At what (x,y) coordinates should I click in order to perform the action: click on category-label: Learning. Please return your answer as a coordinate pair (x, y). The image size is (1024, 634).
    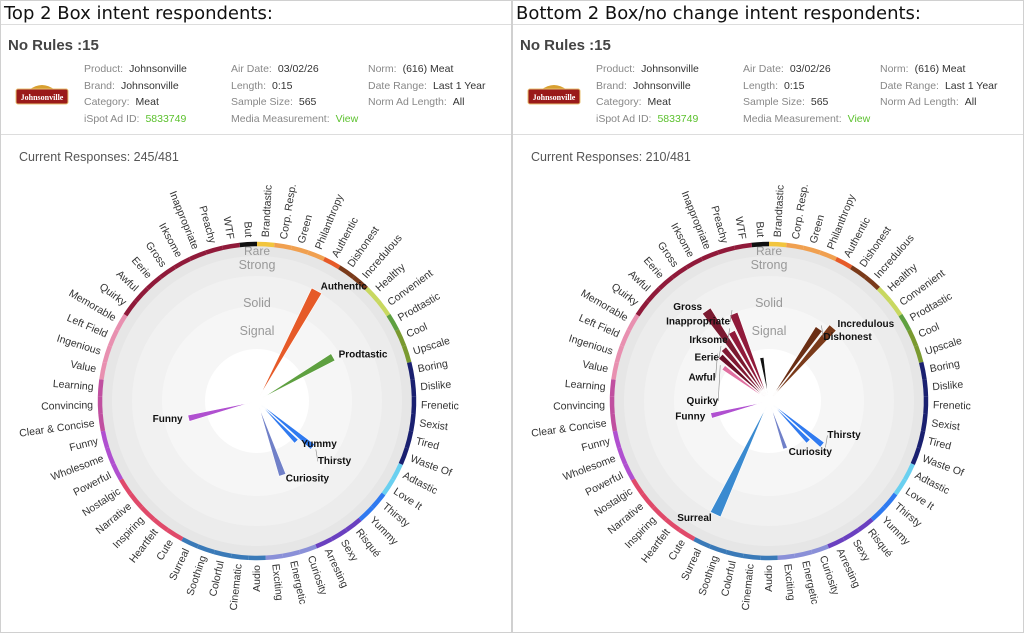
    Looking at the image, I should click on (585, 385).